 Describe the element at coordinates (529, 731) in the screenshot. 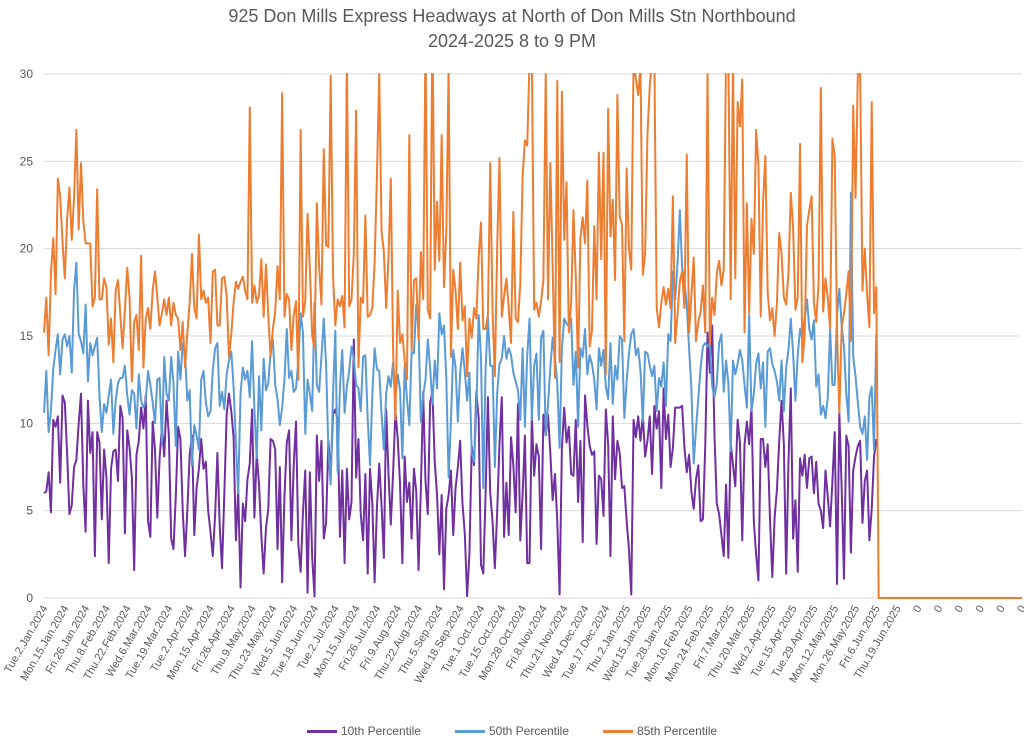

I see `legend-label-50th: 50th Percentile` at that location.